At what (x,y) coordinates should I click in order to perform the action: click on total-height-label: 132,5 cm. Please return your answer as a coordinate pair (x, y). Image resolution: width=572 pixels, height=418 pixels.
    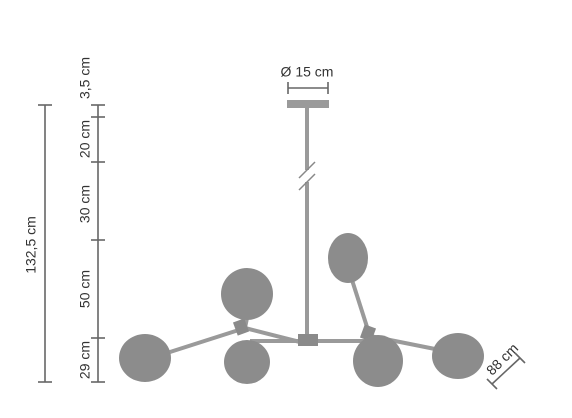
    Looking at the image, I should click on (31, 245).